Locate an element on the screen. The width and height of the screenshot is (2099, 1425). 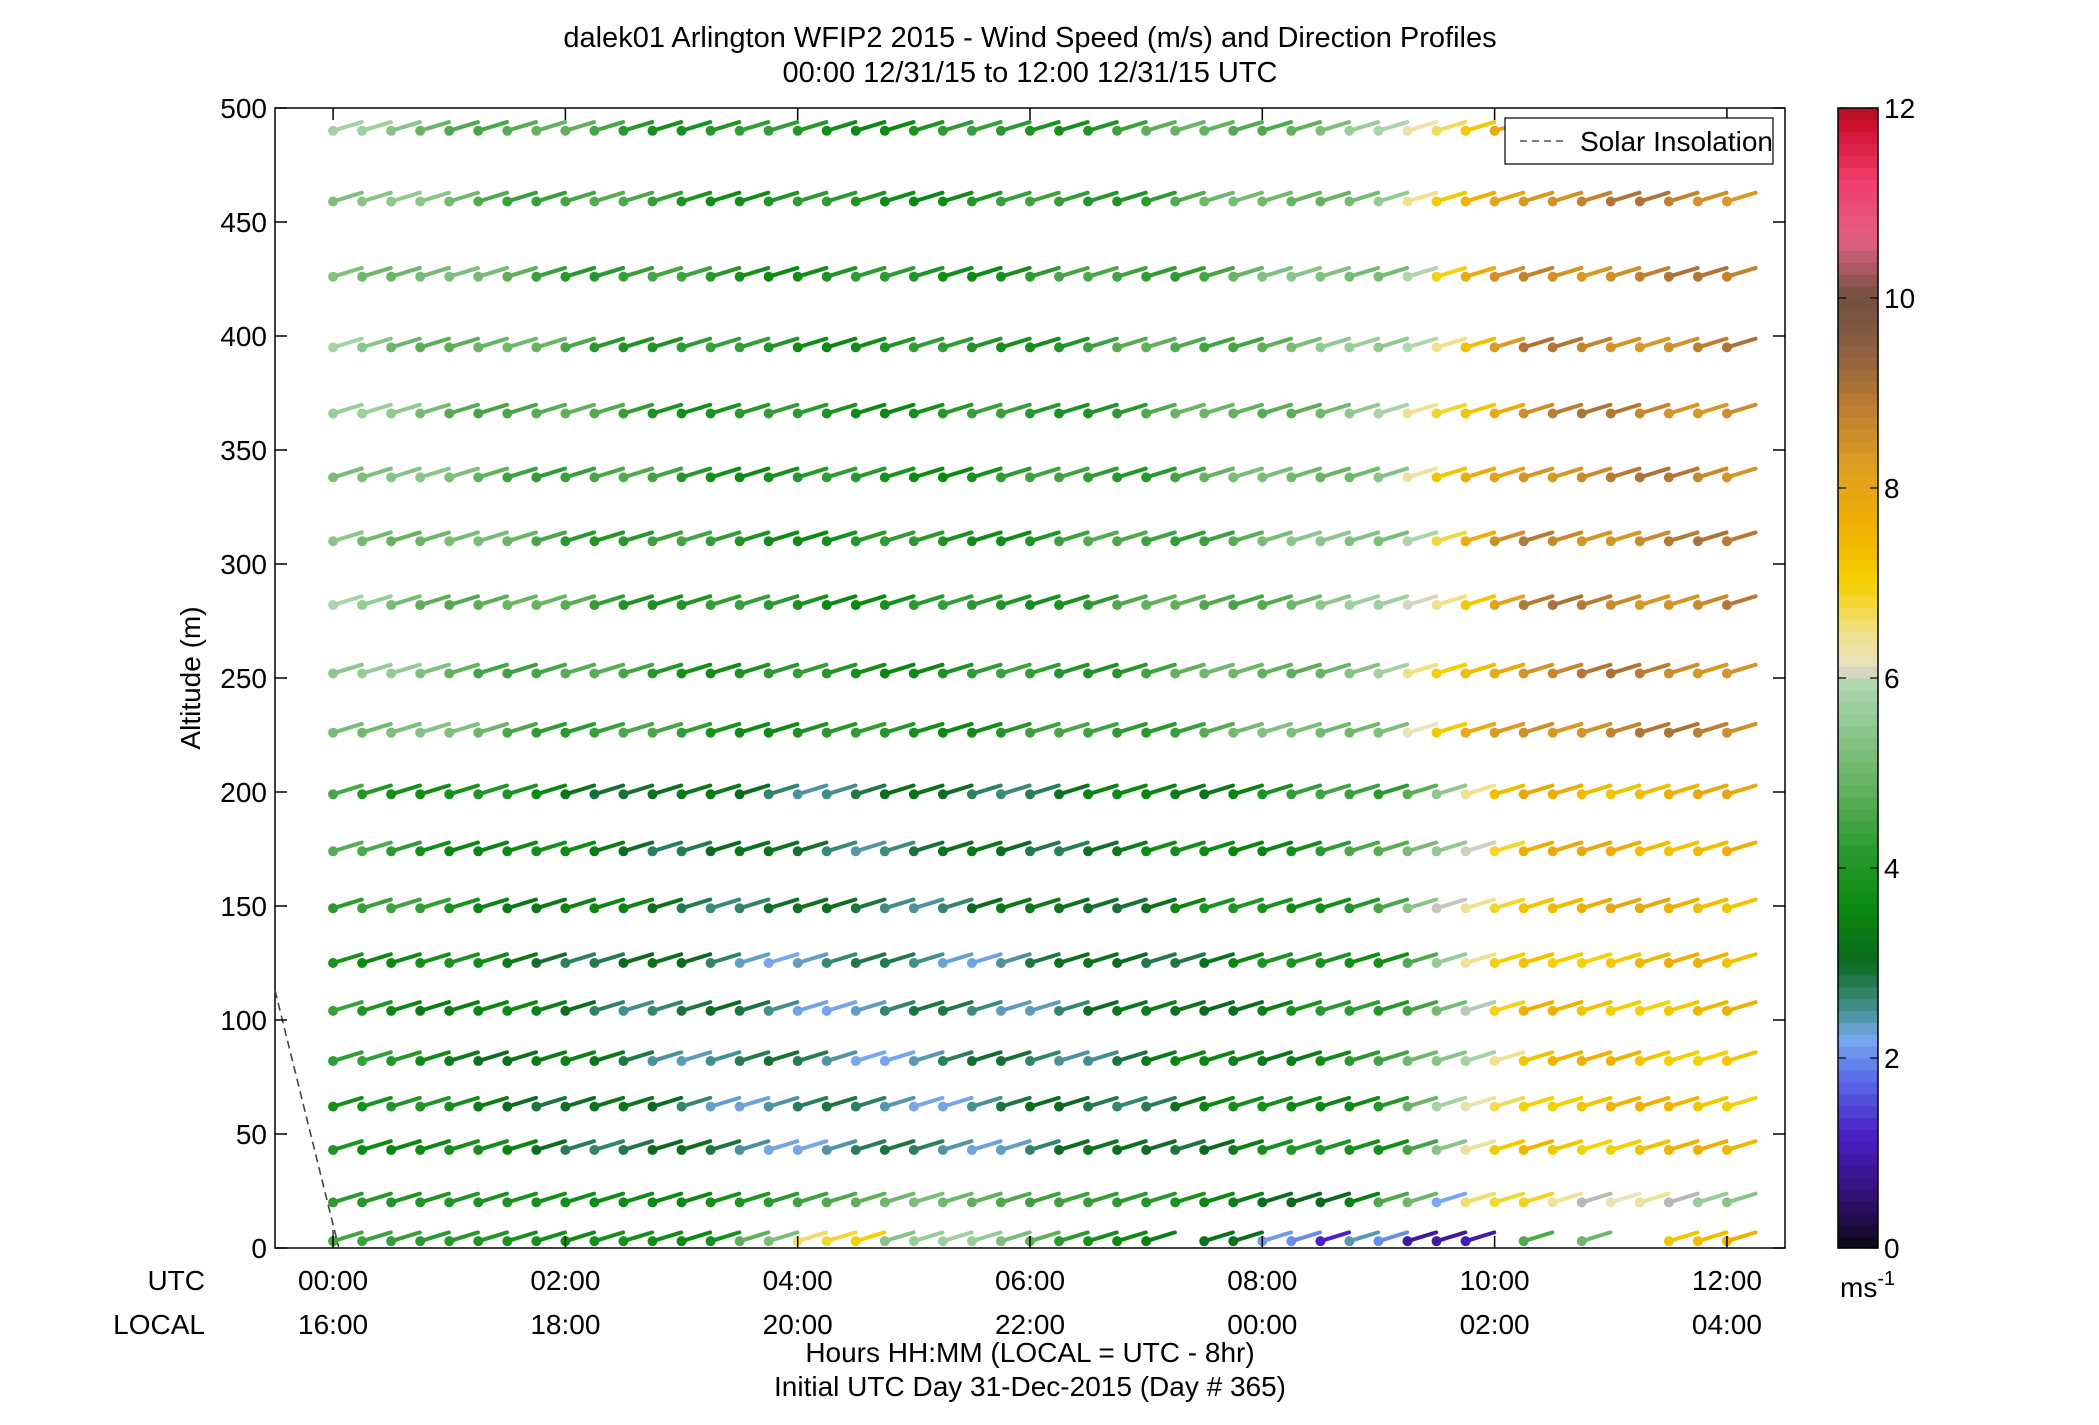
y-axis-label: Altitude (m) is located at coordinates (190, 677).